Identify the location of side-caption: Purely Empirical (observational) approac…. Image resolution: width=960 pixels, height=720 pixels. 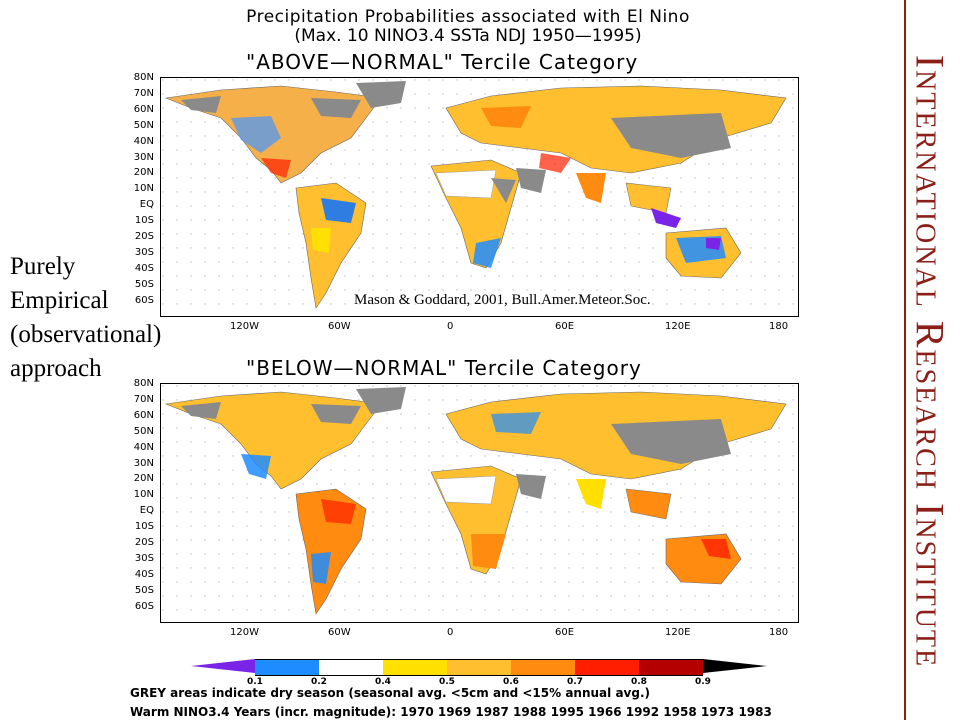
(85, 318).